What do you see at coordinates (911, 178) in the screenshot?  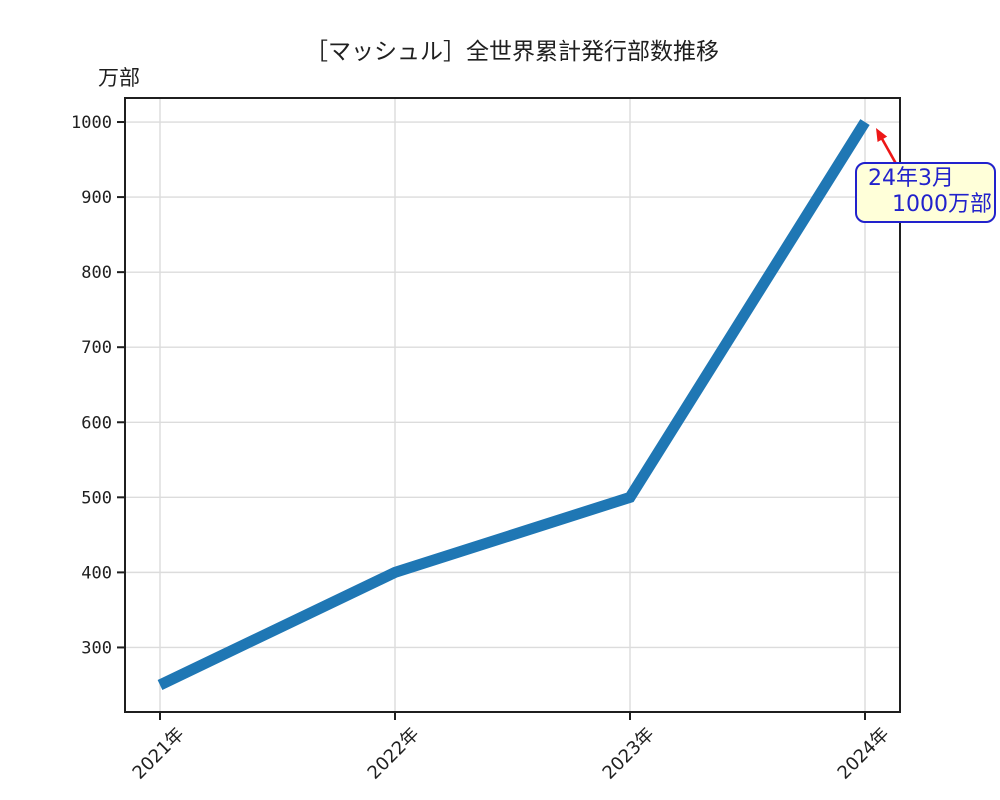 I see `annotation-line-1: 24年3月` at bounding box center [911, 178].